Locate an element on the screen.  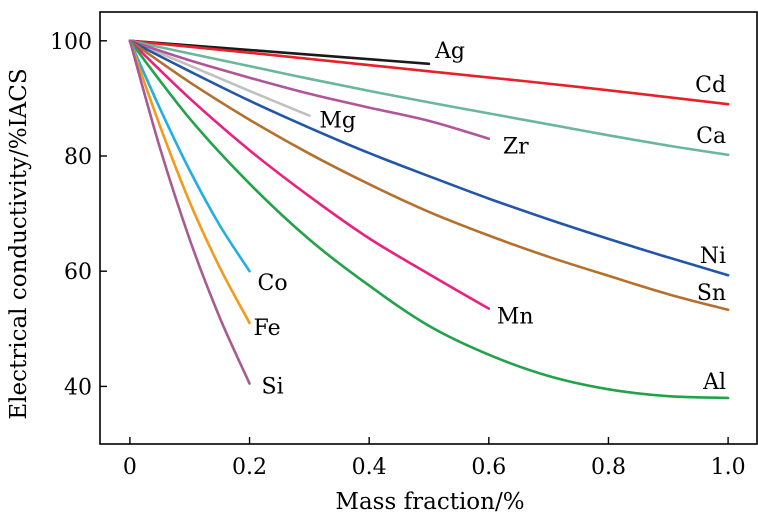
series-line-si is located at coordinates (189, 212).